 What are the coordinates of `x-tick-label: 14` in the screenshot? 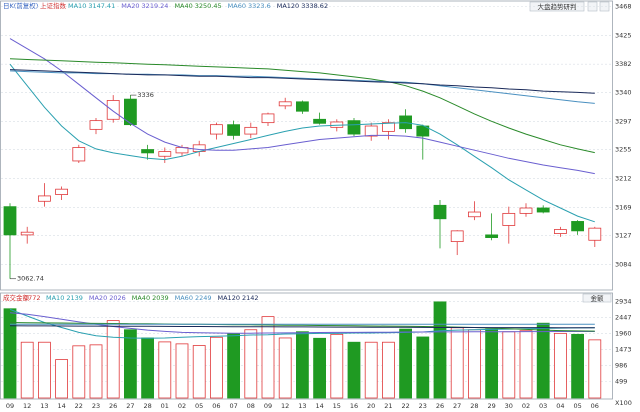 It's located at (319, 406).